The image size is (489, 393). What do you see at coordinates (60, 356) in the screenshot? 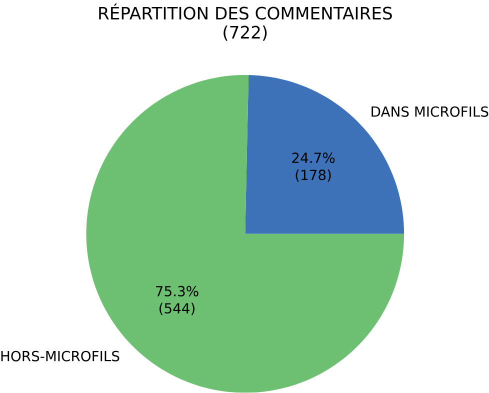
I see `slice-label: HORS-MICROFILS` at bounding box center [60, 356].